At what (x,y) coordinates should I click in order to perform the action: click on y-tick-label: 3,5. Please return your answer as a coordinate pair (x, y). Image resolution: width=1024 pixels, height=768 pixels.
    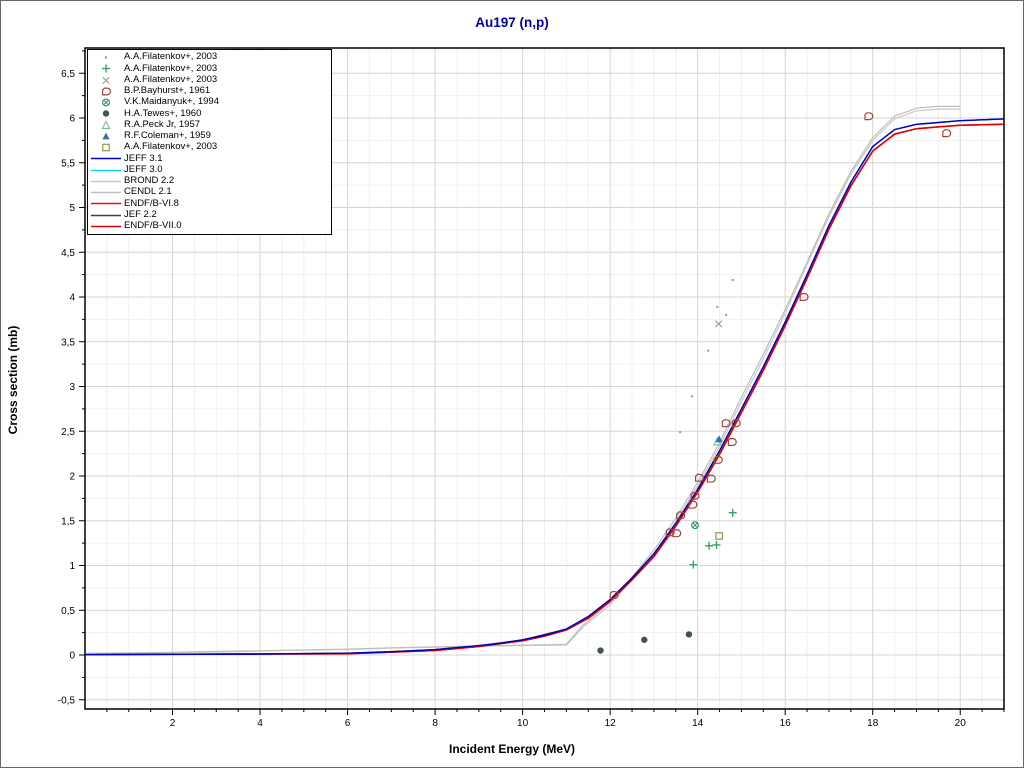
    Looking at the image, I should click on (68, 342).